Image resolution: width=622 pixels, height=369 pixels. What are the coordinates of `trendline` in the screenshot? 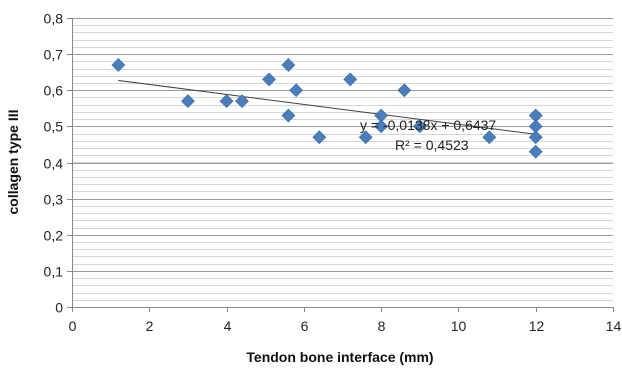 It's located at (327, 107).